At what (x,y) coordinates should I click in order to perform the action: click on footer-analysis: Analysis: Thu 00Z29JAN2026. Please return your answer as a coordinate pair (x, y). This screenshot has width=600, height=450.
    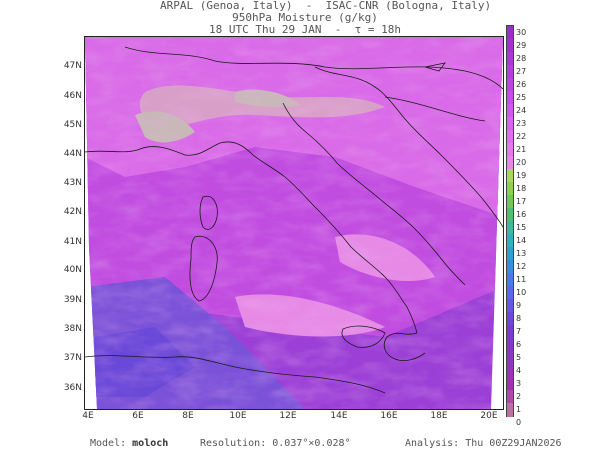
    Looking at the image, I should click on (483, 443).